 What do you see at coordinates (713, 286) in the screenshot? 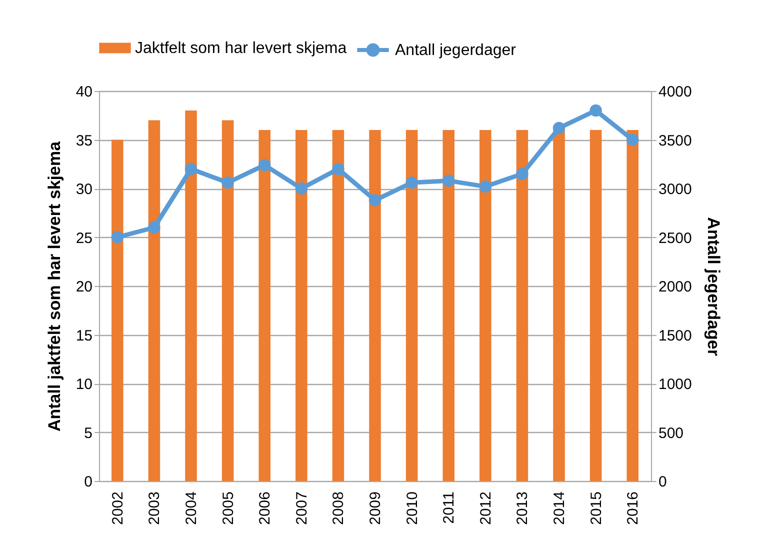
I see `y2-axis-title: Antall jegerdager` at bounding box center [713, 286].